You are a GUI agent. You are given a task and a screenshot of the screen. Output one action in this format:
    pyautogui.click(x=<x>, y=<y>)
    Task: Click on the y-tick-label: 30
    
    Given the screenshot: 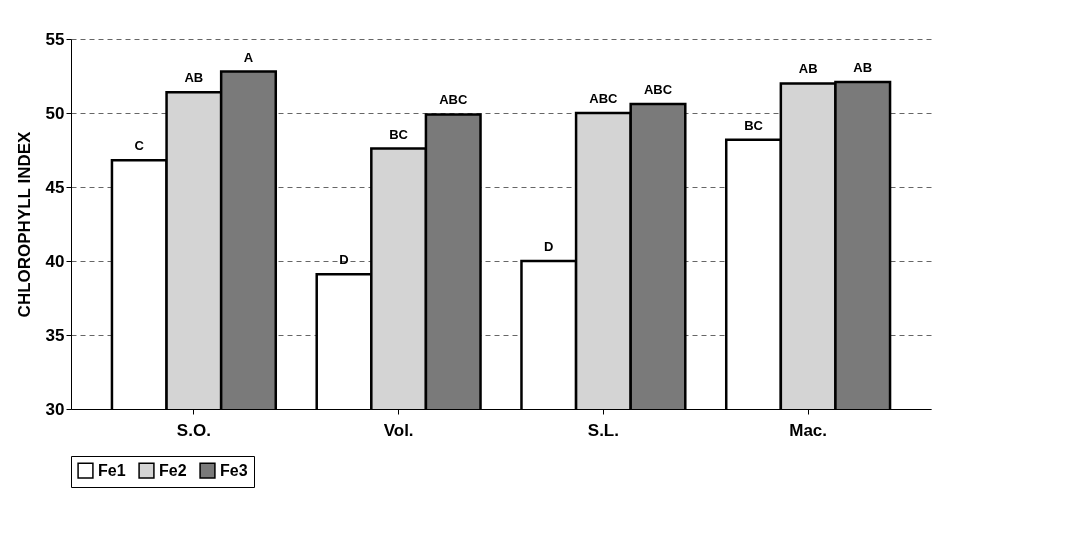 What is the action you would take?
    pyautogui.click(x=55, y=409)
    